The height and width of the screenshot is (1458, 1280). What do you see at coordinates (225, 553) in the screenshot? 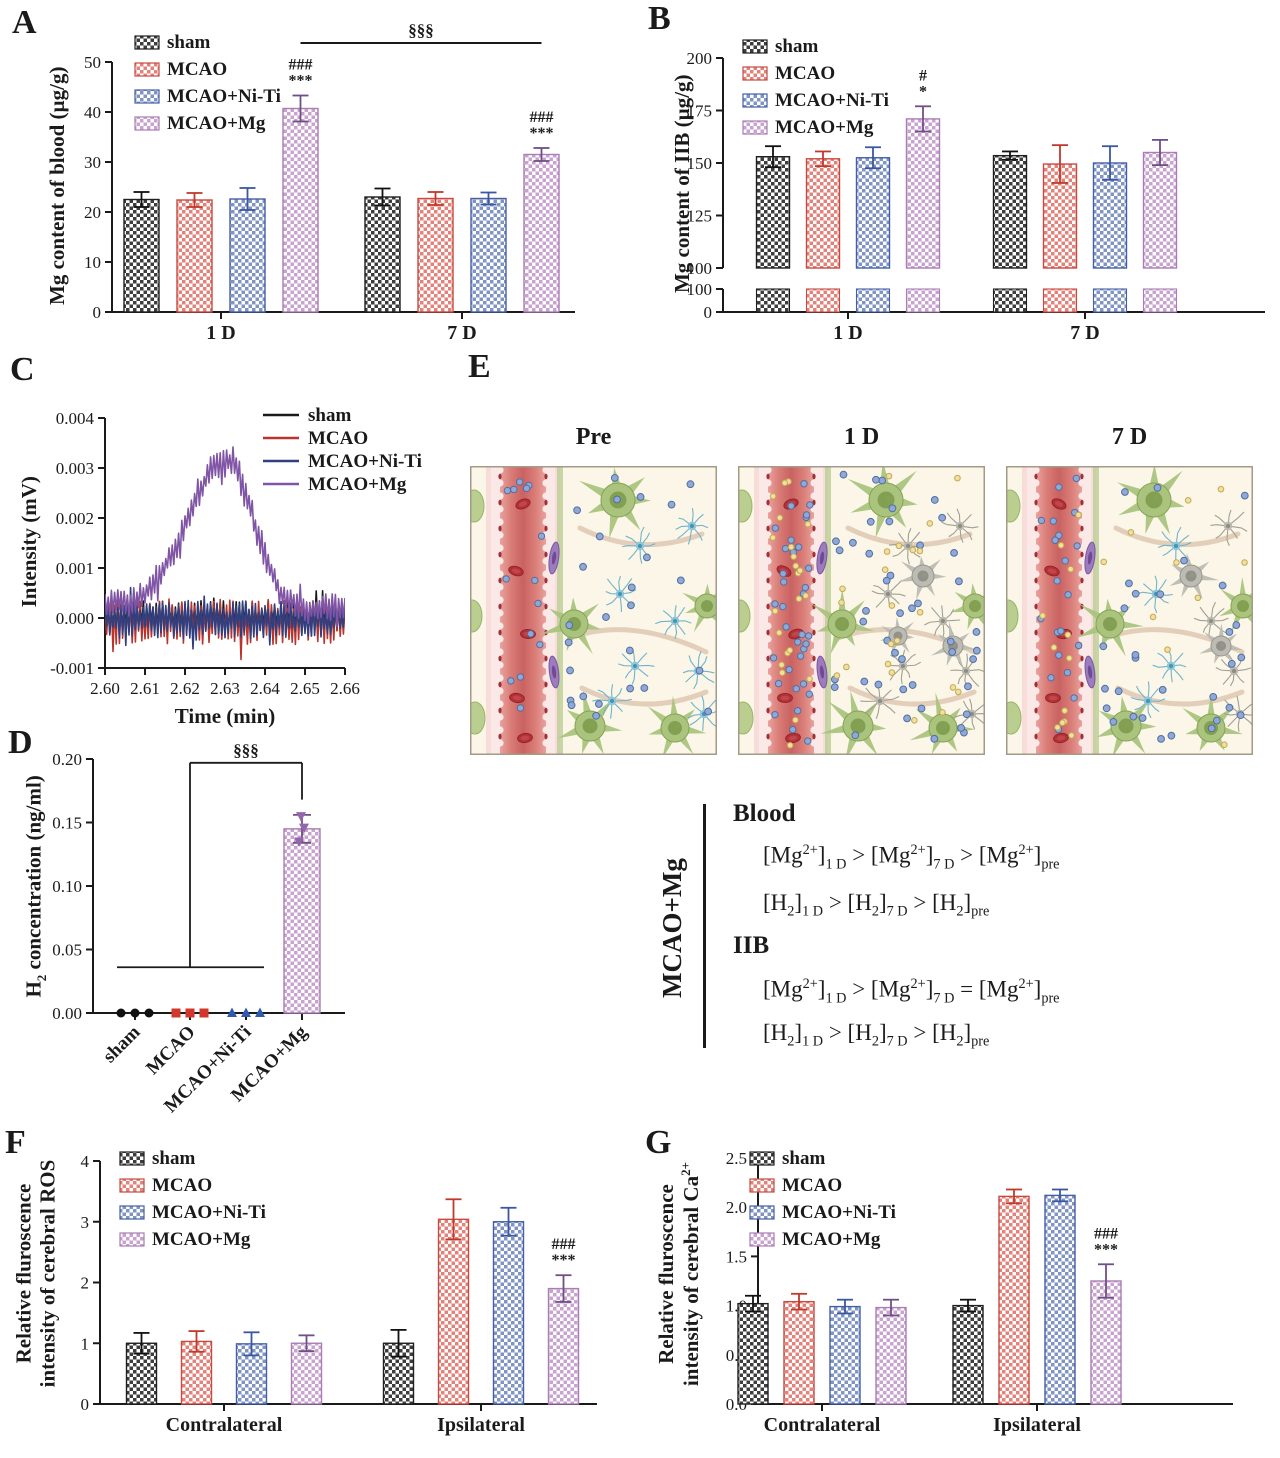
I see `traces` at bounding box center [225, 553].